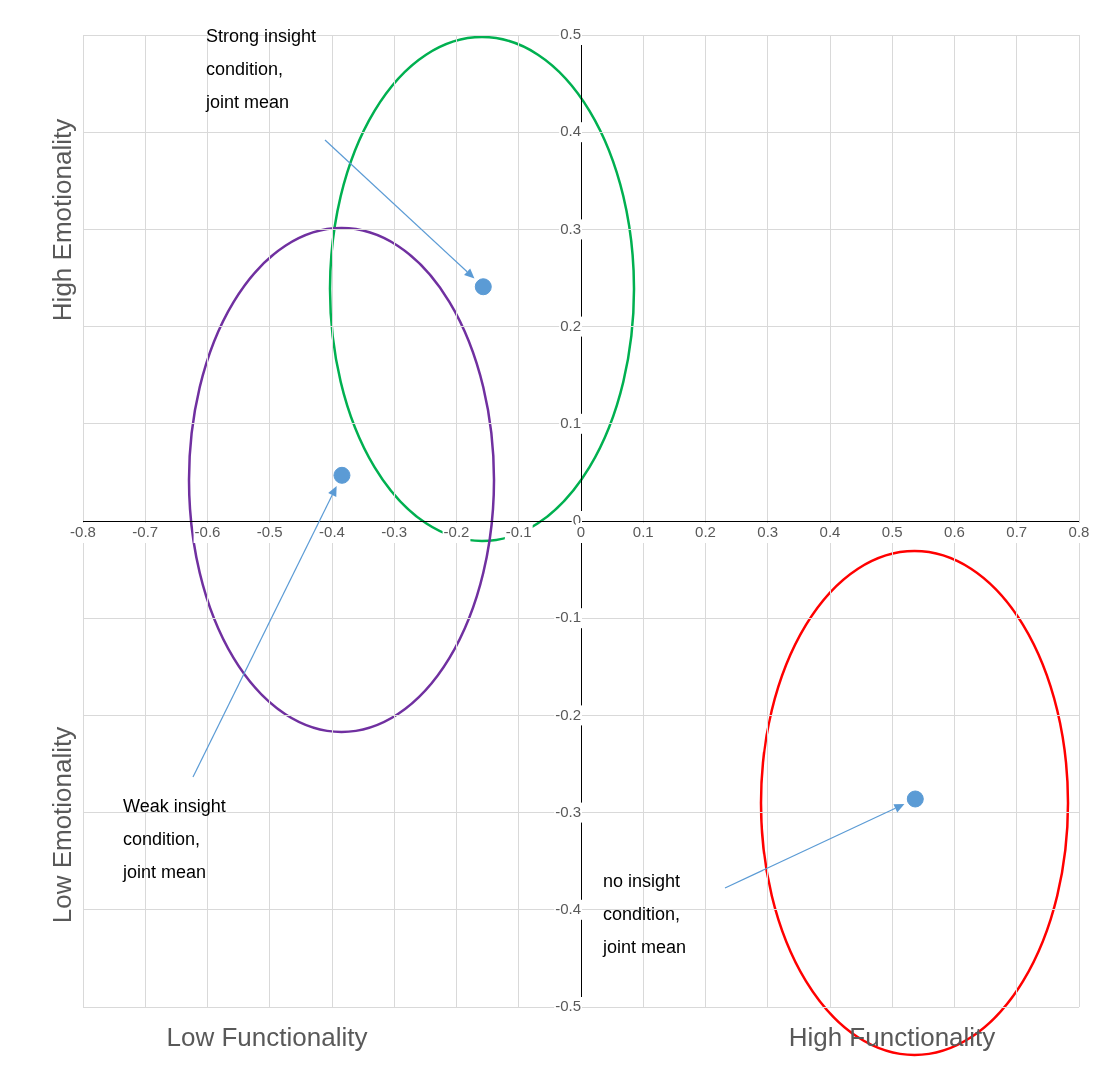 This screenshot has height=1077, width=1114. I want to click on x-tick-label: -0.2, so click(456, 532).